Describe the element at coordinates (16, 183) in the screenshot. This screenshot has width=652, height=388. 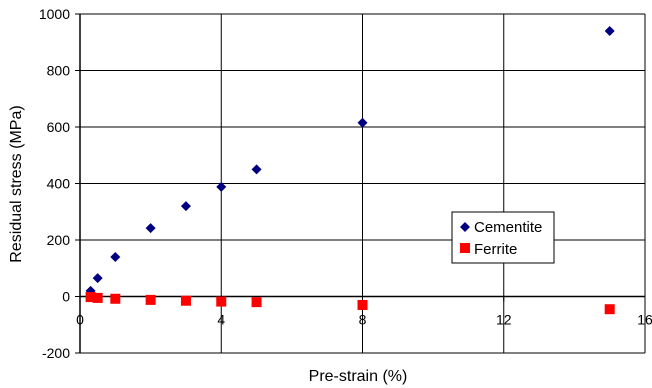
I see `y-axis-title: Residual stress (MPa)` at that location.